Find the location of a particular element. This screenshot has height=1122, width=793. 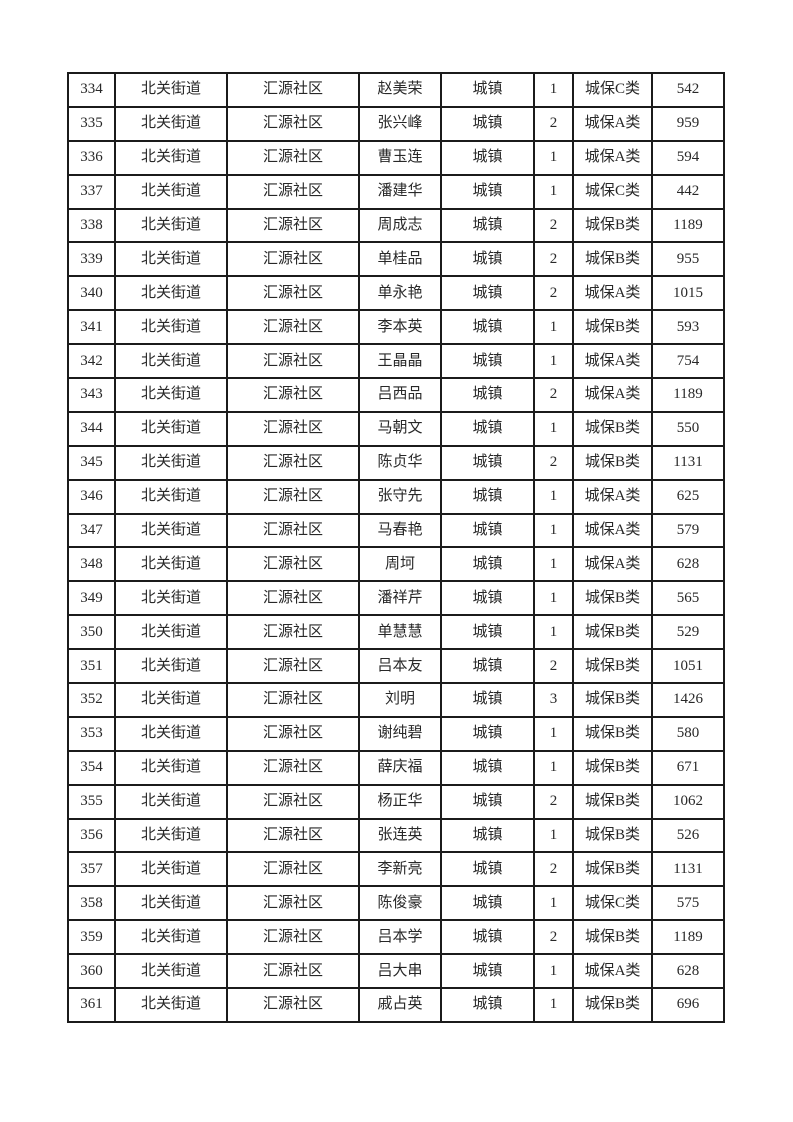

amount-cell: 1131 is located at coordinates (688, 869).